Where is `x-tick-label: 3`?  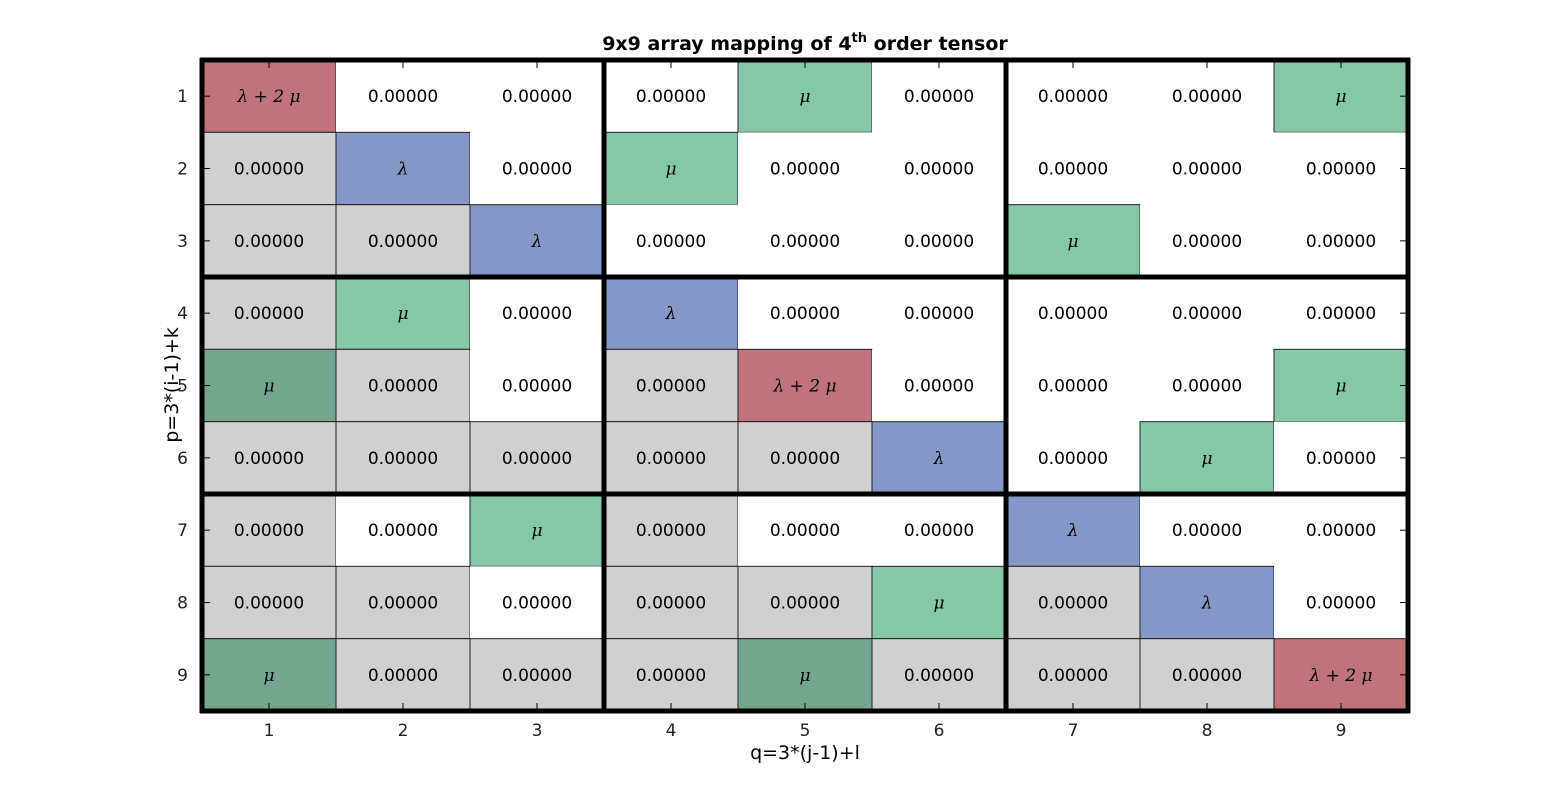 x-tick-label: 3 is located at coordinates (537, 731).